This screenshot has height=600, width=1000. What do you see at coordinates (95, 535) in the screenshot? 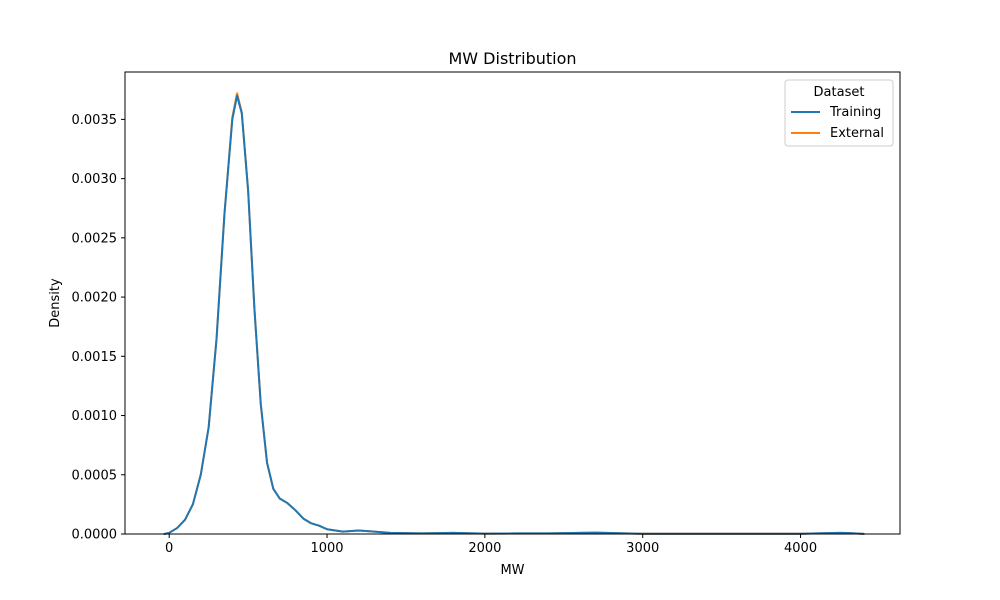
I see `y-tick-label: 0.0000` at bounding box center [95, 535].